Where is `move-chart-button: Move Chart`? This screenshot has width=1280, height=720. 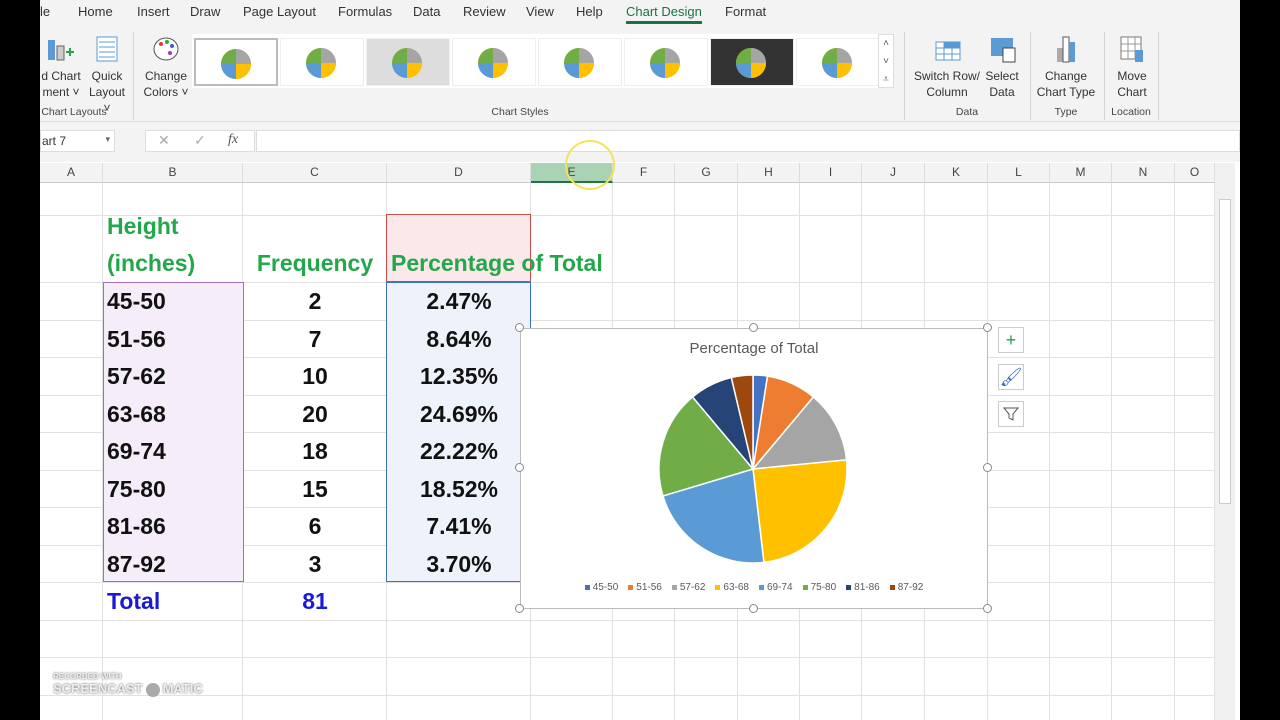
move-chart-button: Move Chart is located at coordinates (1132, 67).